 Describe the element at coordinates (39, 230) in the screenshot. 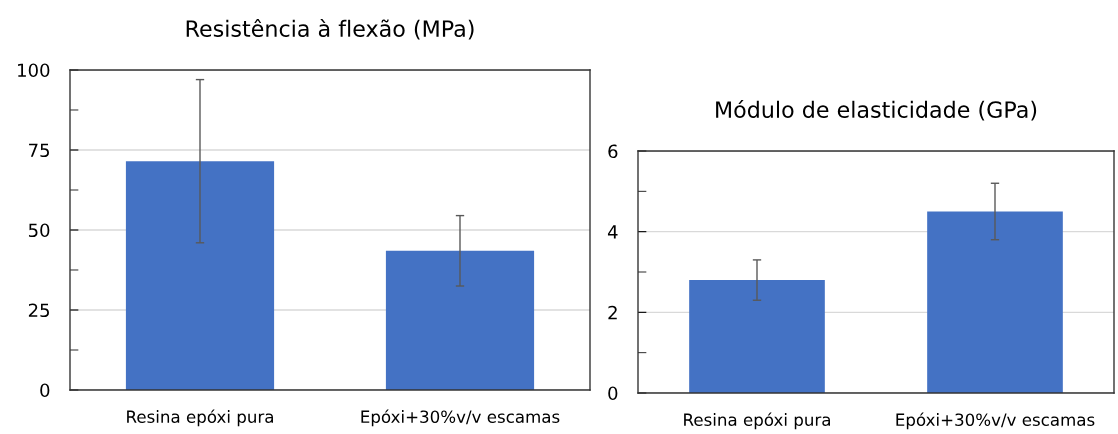

I see `y-tick-label: 50` at that location.